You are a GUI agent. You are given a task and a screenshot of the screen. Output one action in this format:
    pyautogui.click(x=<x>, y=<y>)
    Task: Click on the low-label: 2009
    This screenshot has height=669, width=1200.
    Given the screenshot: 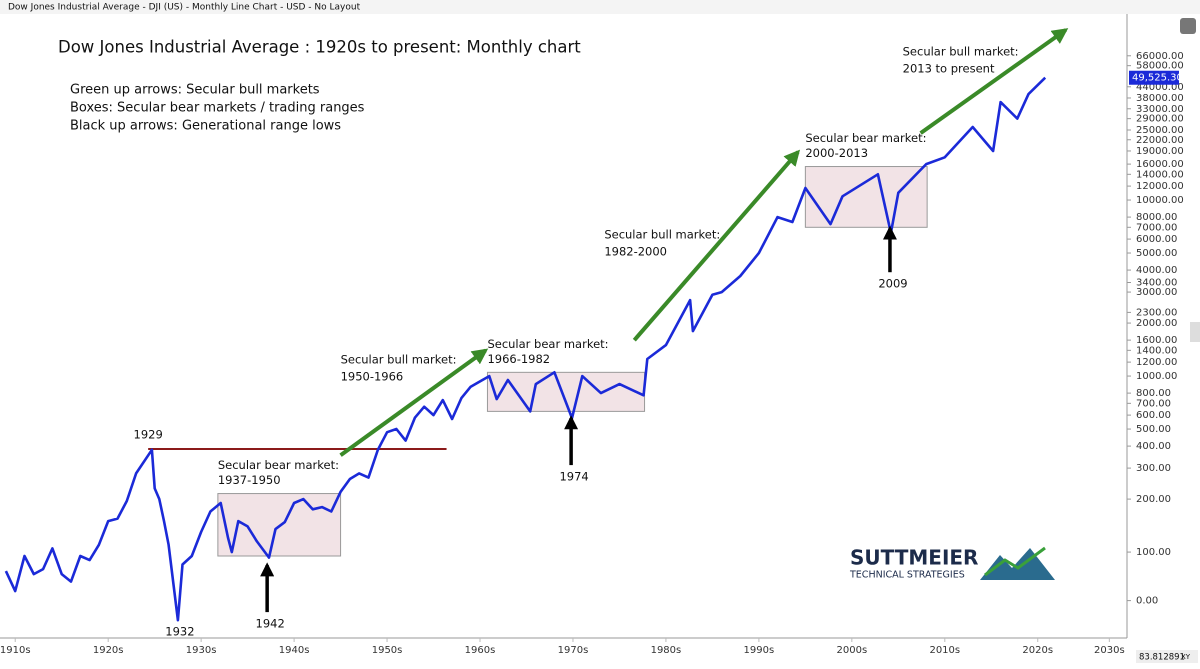 What is the action you would take?
    pyautogui.click(x=892, y=284)
    